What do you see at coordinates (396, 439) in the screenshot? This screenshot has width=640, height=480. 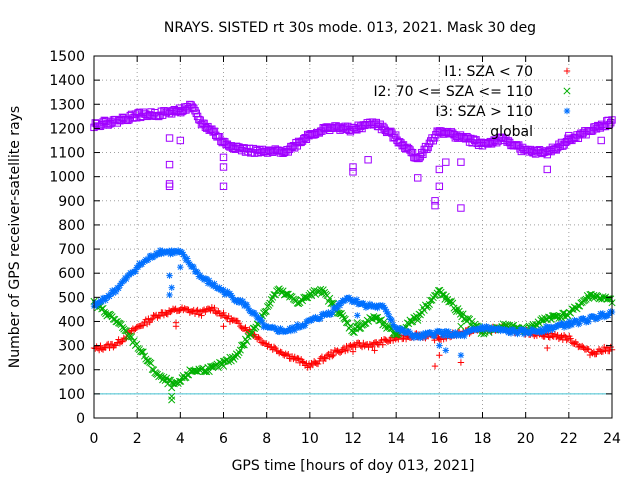 I see `x-tick-label: 14` at bounding box center [396, 439].